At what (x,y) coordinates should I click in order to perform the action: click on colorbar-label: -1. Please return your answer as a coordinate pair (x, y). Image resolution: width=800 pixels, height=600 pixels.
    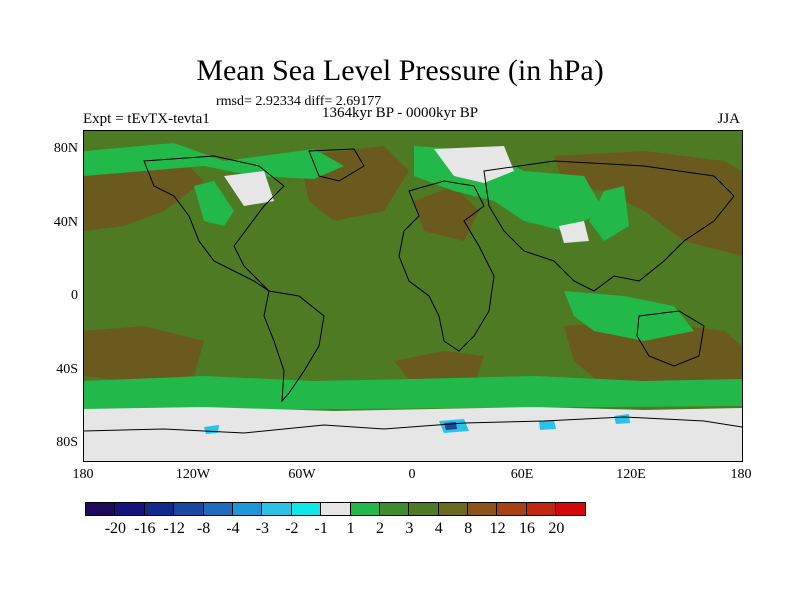
    Looking at the image, I should click on (321, 528).